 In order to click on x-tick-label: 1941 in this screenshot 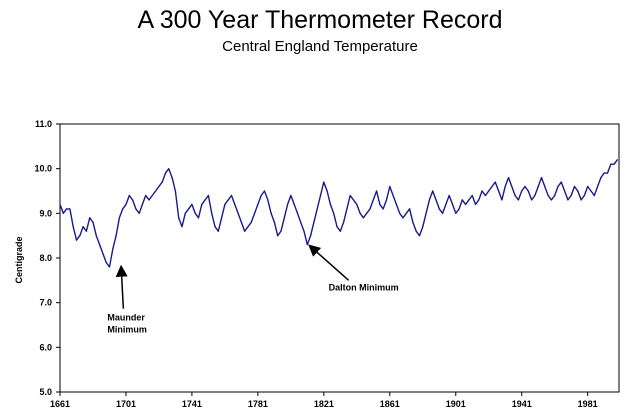, I will do `click(522, 404)`.